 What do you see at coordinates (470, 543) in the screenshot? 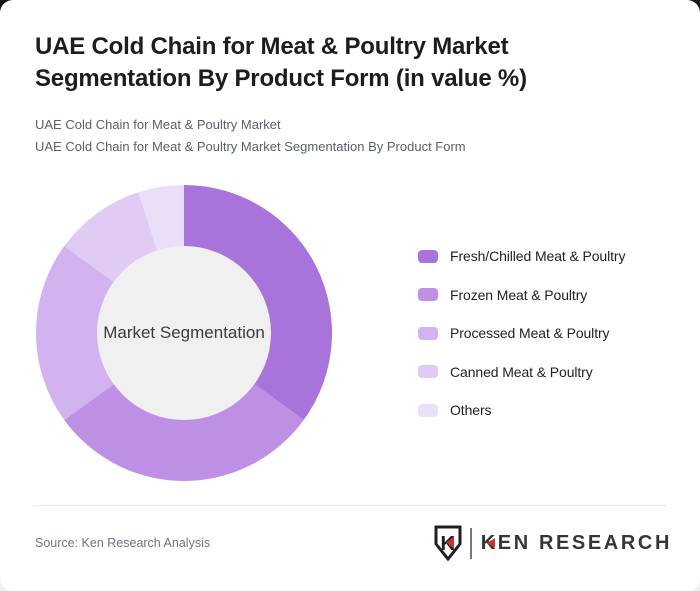
I see `logo-separator` at bounding box center [470, 543].